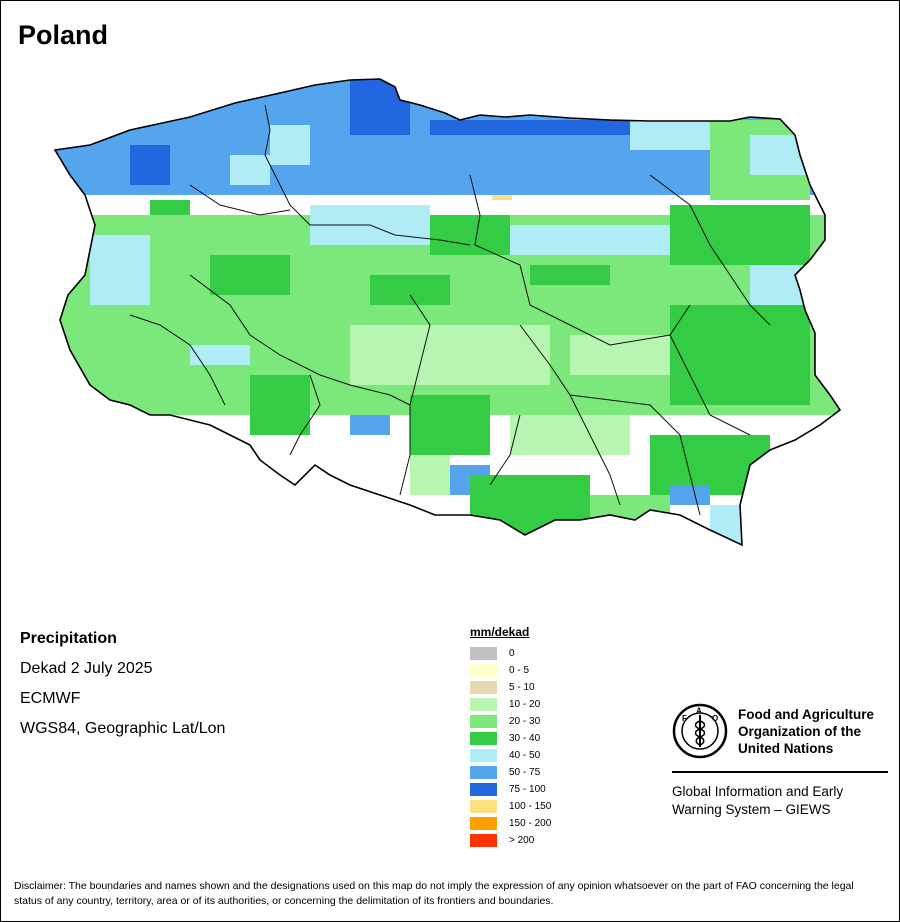  Describe the element at coordinates (522, 687) in the screenshot. I see `legend-label: 5 - 10` at that location.